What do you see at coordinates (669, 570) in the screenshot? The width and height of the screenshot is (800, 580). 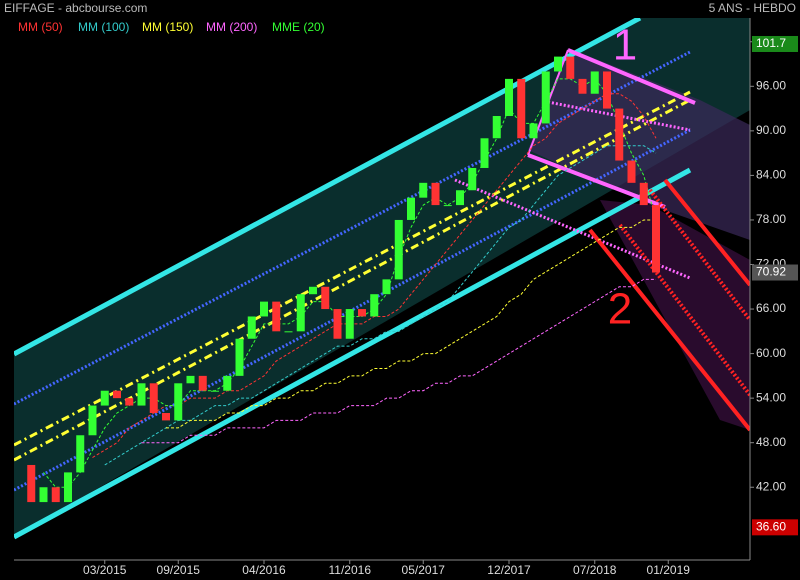 I see `x-tick-label: 01/2019` at bounding box center [669, 570].